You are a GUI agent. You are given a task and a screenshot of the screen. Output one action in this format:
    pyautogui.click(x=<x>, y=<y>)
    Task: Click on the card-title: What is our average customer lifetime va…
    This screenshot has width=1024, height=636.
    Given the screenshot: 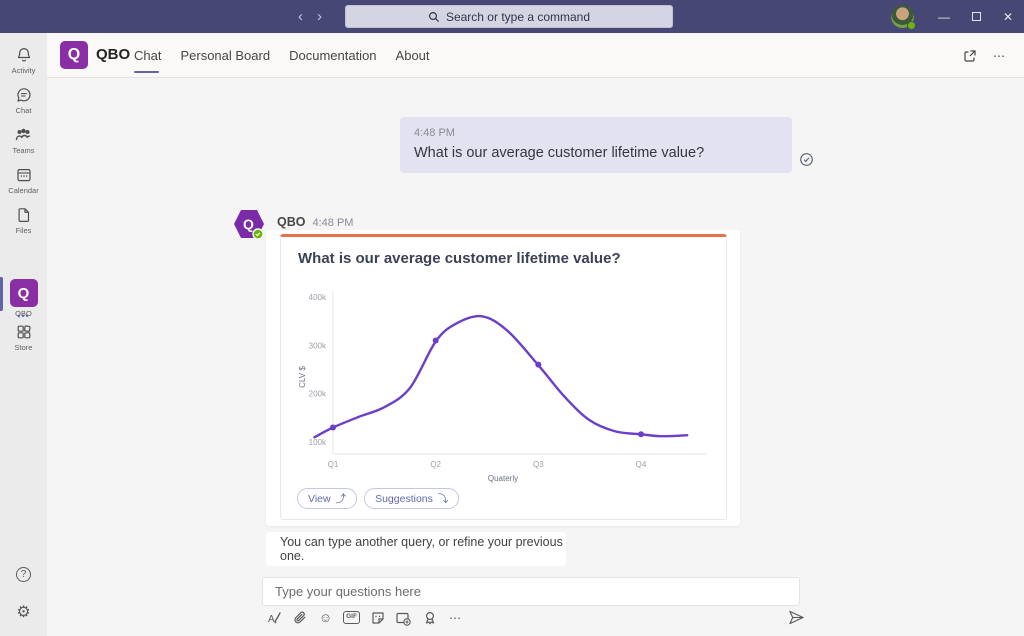 What is the action you would take?
    pyautogui.click(x=459, y=258)
    